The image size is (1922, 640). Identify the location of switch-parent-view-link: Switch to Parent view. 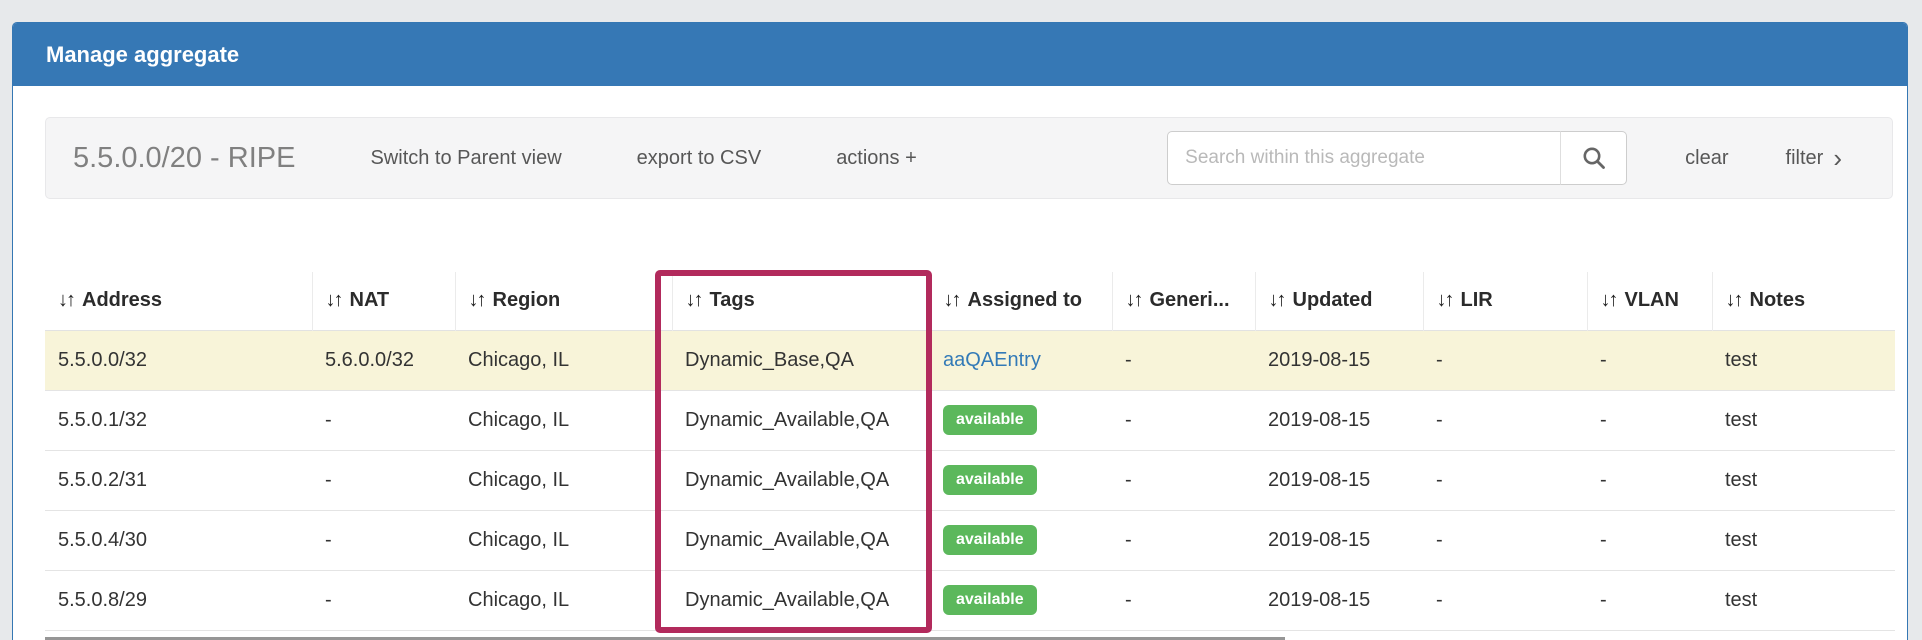
(466, 157).